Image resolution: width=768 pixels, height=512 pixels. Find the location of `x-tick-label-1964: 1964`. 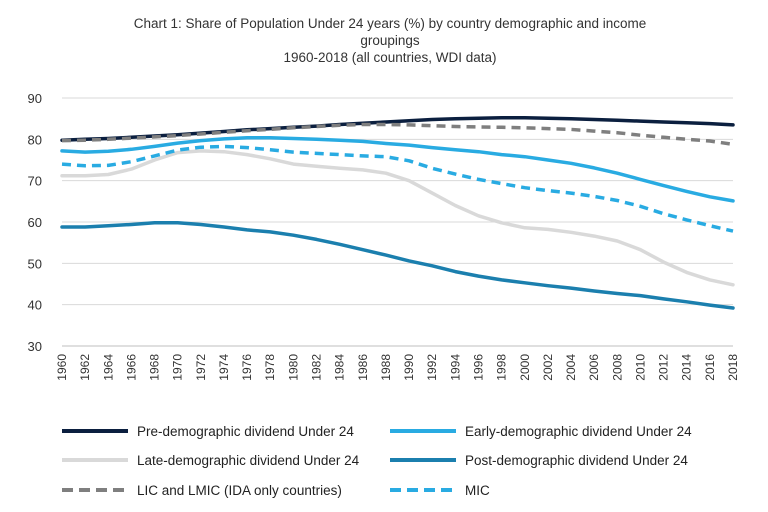

x-tick-label-1964: 1964 is located at coordinates (108, 367).